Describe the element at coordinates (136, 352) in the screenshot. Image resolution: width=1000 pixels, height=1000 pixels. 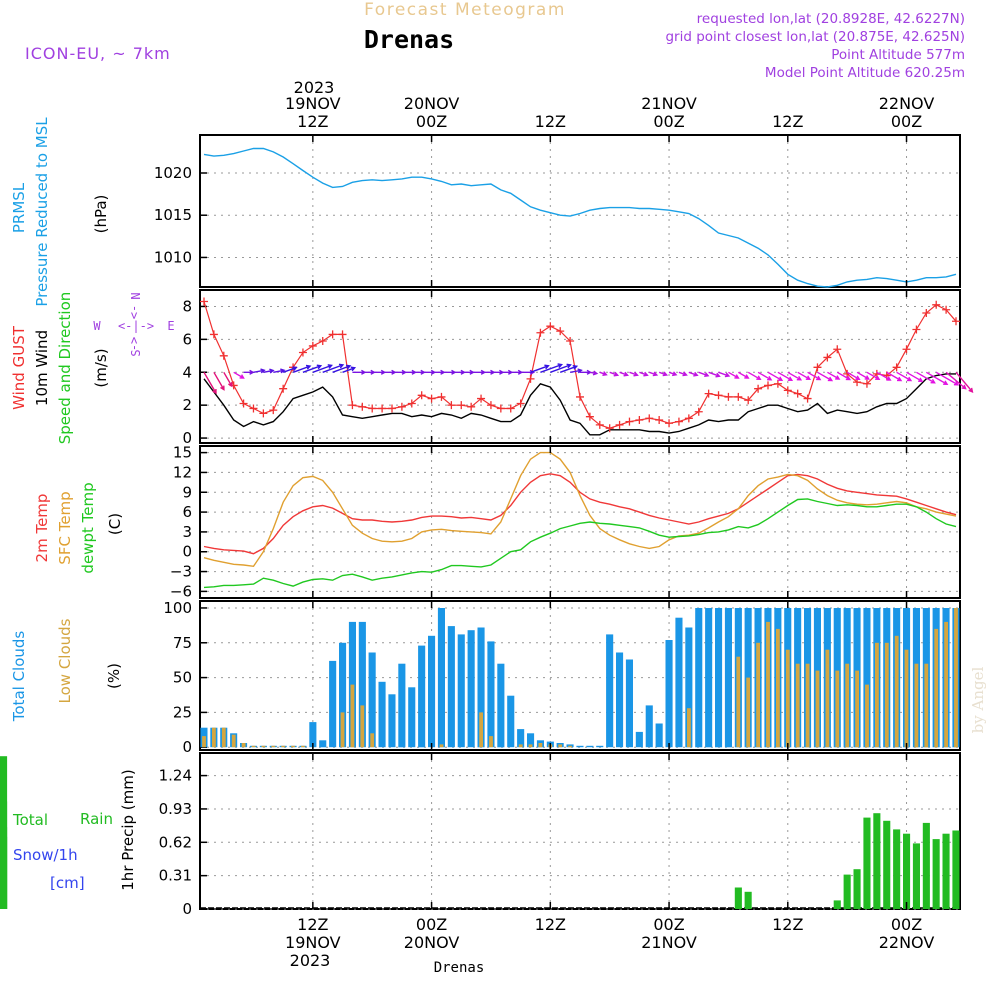
I see `compass-s: S` at that location.